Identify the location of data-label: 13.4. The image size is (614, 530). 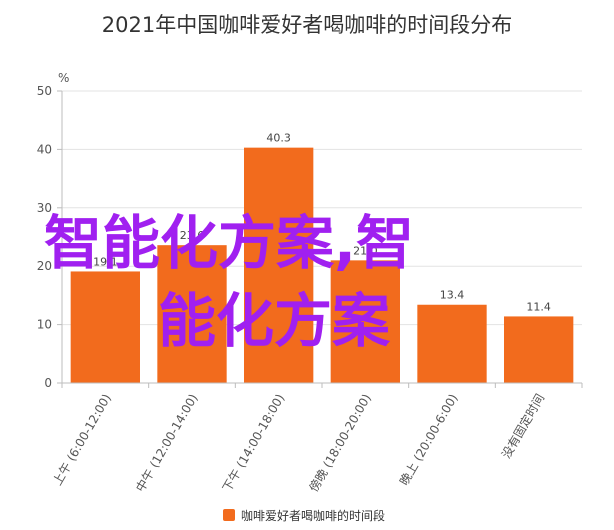
(452, 295).